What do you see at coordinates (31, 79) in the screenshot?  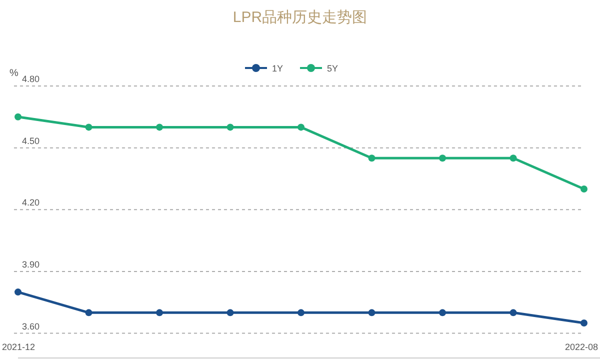 I see `y-tick-label: 4.80` at bounding box center [31, 79].